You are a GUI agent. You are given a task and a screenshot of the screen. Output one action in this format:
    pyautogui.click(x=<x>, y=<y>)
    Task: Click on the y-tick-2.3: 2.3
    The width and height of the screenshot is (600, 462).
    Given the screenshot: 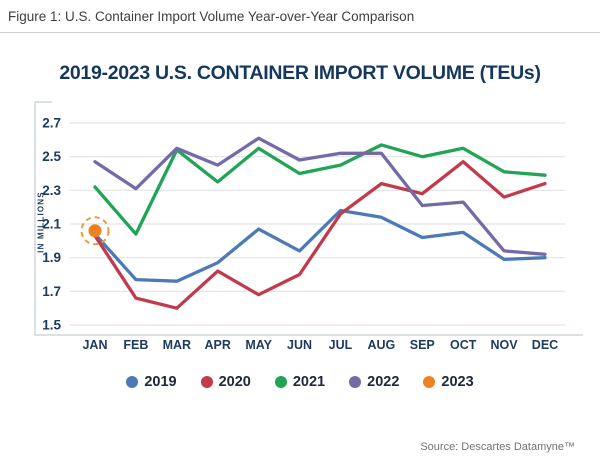 What is the action you would take?
    pyautogui.click(x=51, y=190)
    